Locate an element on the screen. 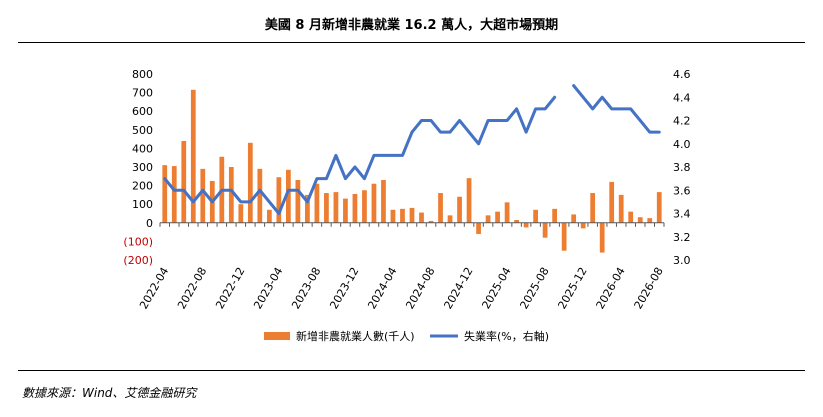 This screenshot has height=417, width=823. x-axis-tick-label: 2023-08 is located at coordinates (306, 288).